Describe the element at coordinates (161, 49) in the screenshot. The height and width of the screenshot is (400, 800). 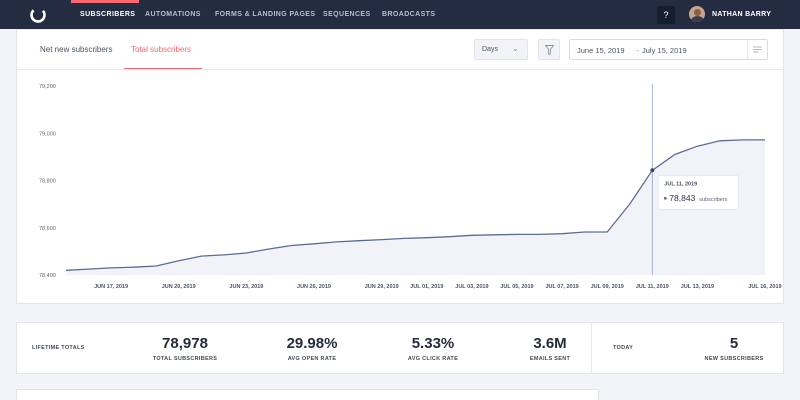
I see `tab-total-subscribers: Total subscribers` at that location.